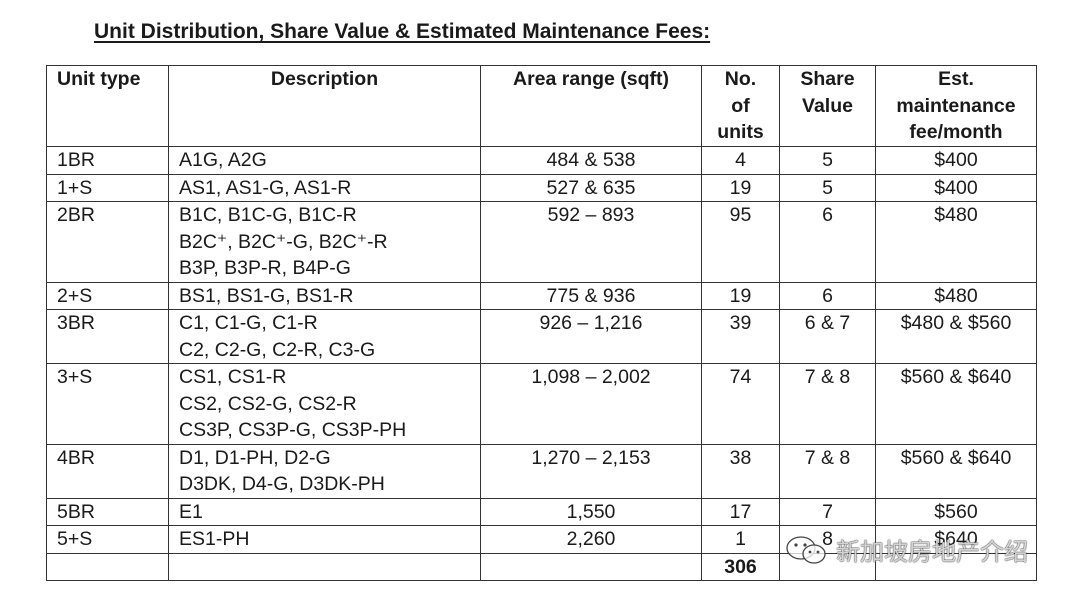  I want to click on area-range-cell: 1,098 – 2,002, so click(591, 404).